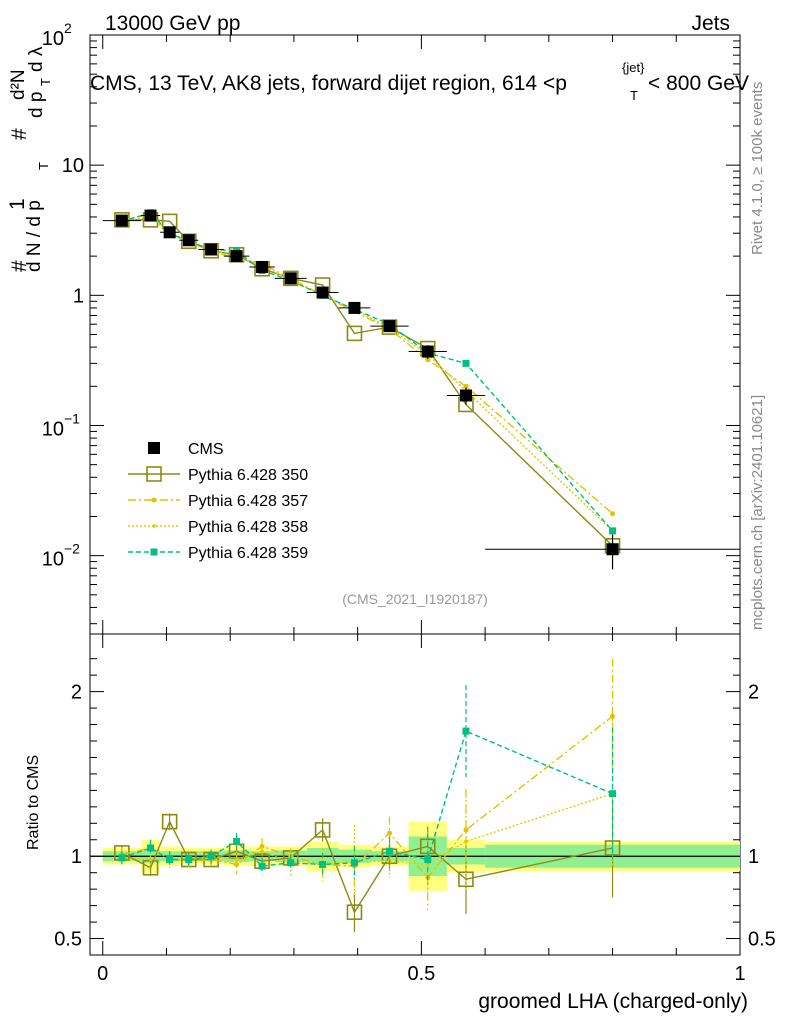 This screenshot has height=1024, width=786. What do you see at coordinates (19, 266) in the screenshot?
I see `ylabel-hash: #` at bounding box center [19, 266].